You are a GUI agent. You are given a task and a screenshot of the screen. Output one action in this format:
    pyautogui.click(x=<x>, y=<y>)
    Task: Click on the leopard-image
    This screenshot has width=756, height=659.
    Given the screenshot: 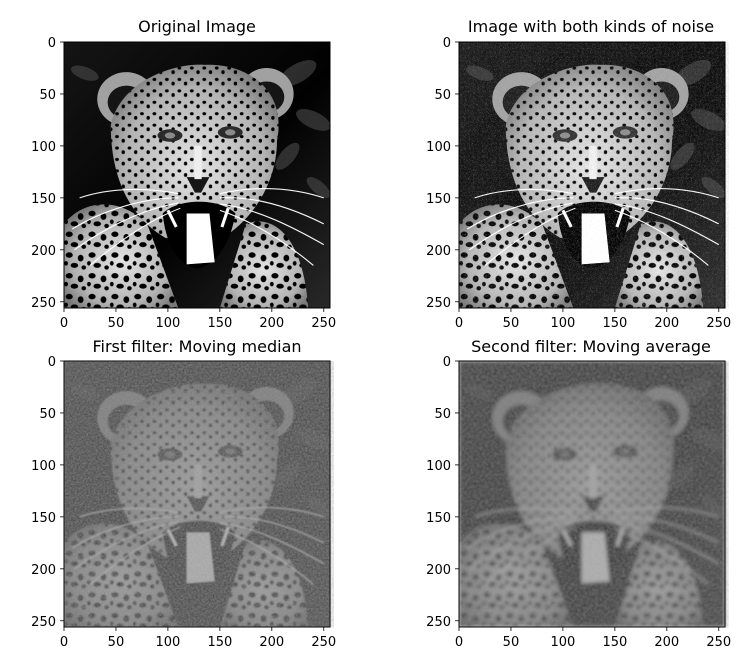 What is the action you would take?
    pyautogui.click(x=199, y=175)
    